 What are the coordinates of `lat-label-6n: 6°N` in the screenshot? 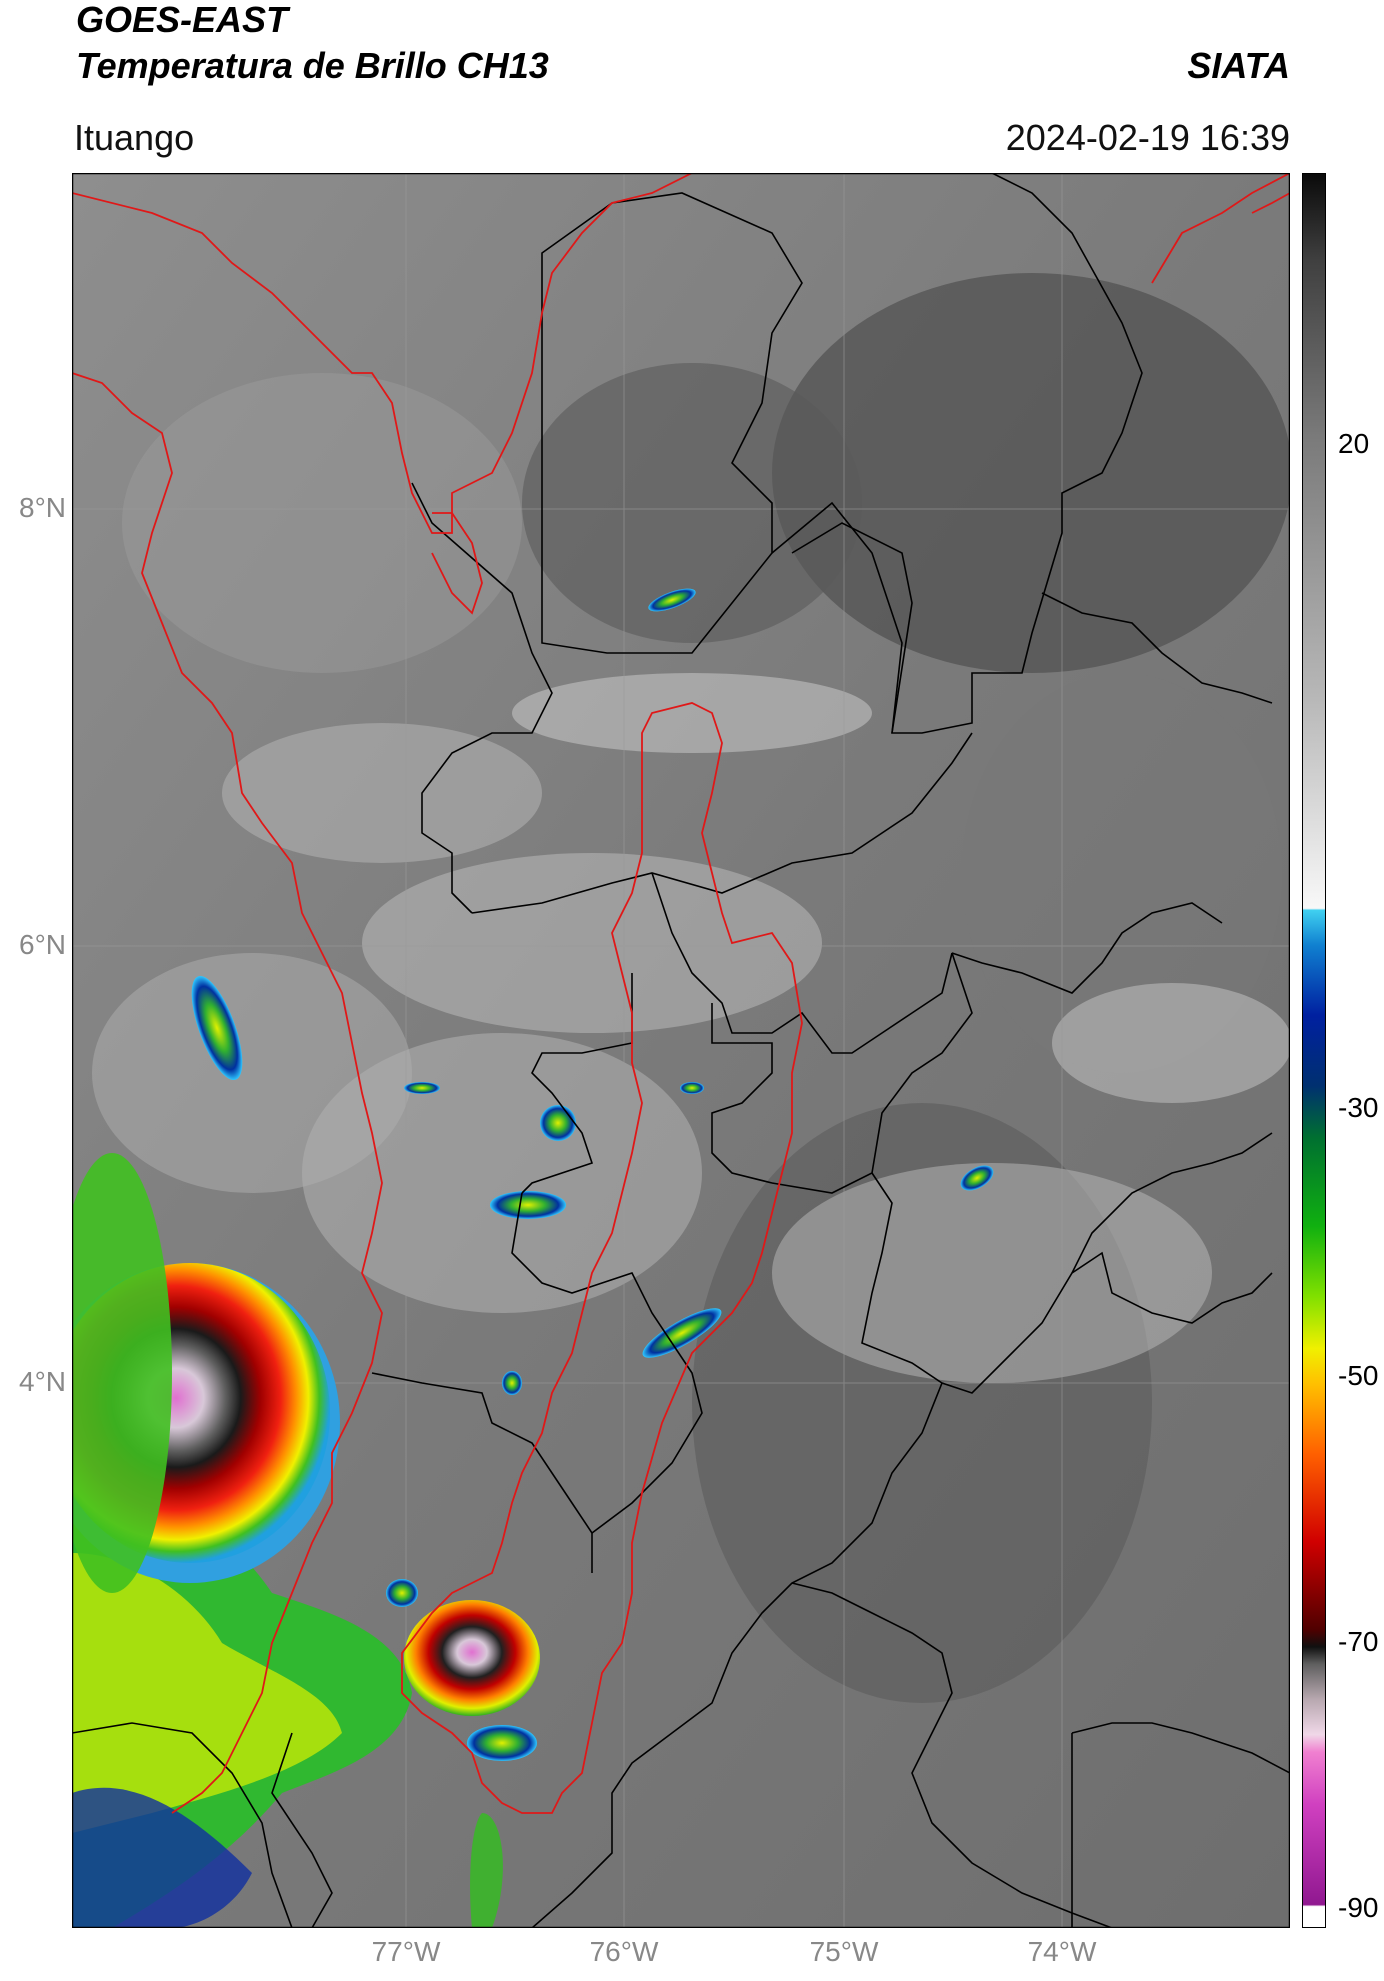 It's located at (42, 944).